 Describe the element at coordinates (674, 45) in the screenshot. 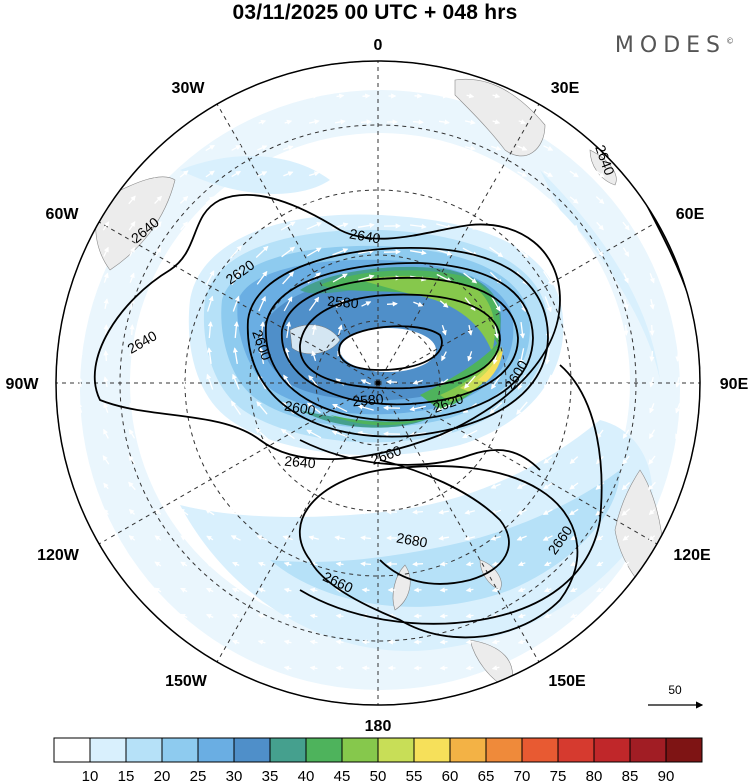

I see `brand-logo: MODES©` at that location.